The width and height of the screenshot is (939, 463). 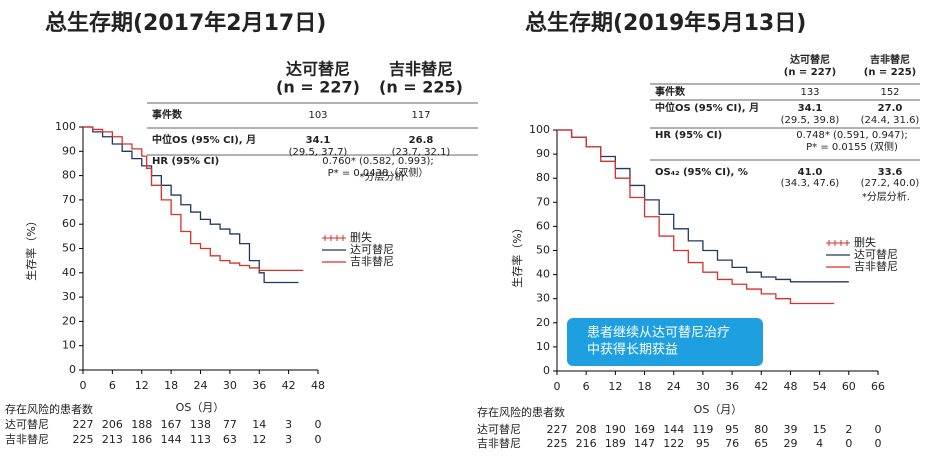 I want to click on risk-row-name: 达可替尼, so click(x=27, y=424).